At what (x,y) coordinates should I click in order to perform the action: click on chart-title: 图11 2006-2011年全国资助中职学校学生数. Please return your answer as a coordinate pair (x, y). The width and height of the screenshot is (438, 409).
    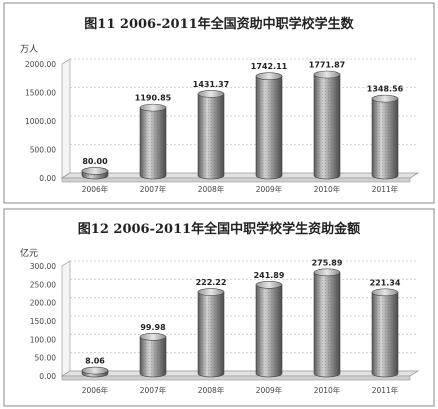
    Looking at the image, I should click on (219, 24).